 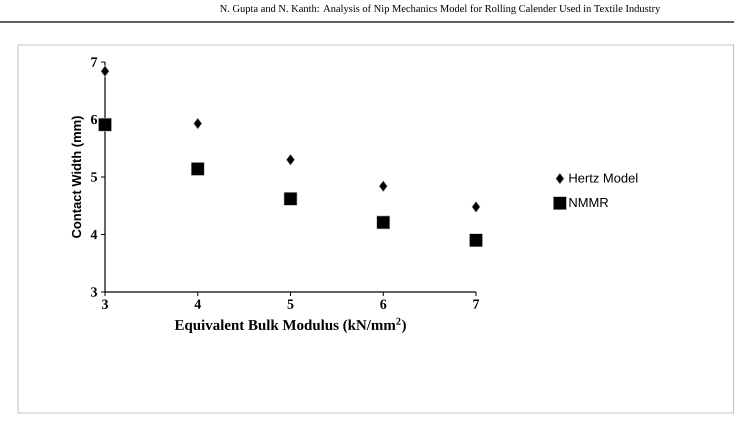 I want to click on x-tick-label: 7, so click(x=476, y=304).